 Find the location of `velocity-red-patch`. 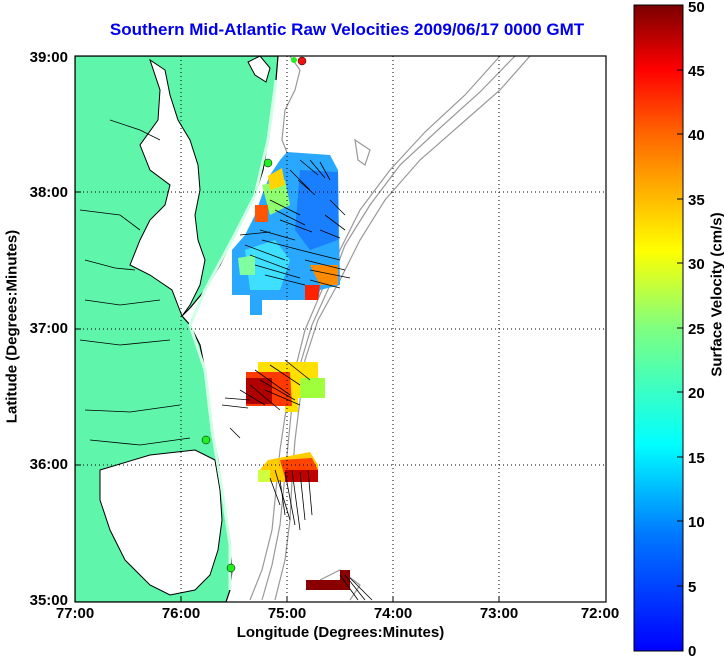

velocity-red-patch is located at coordinates (312, 292).